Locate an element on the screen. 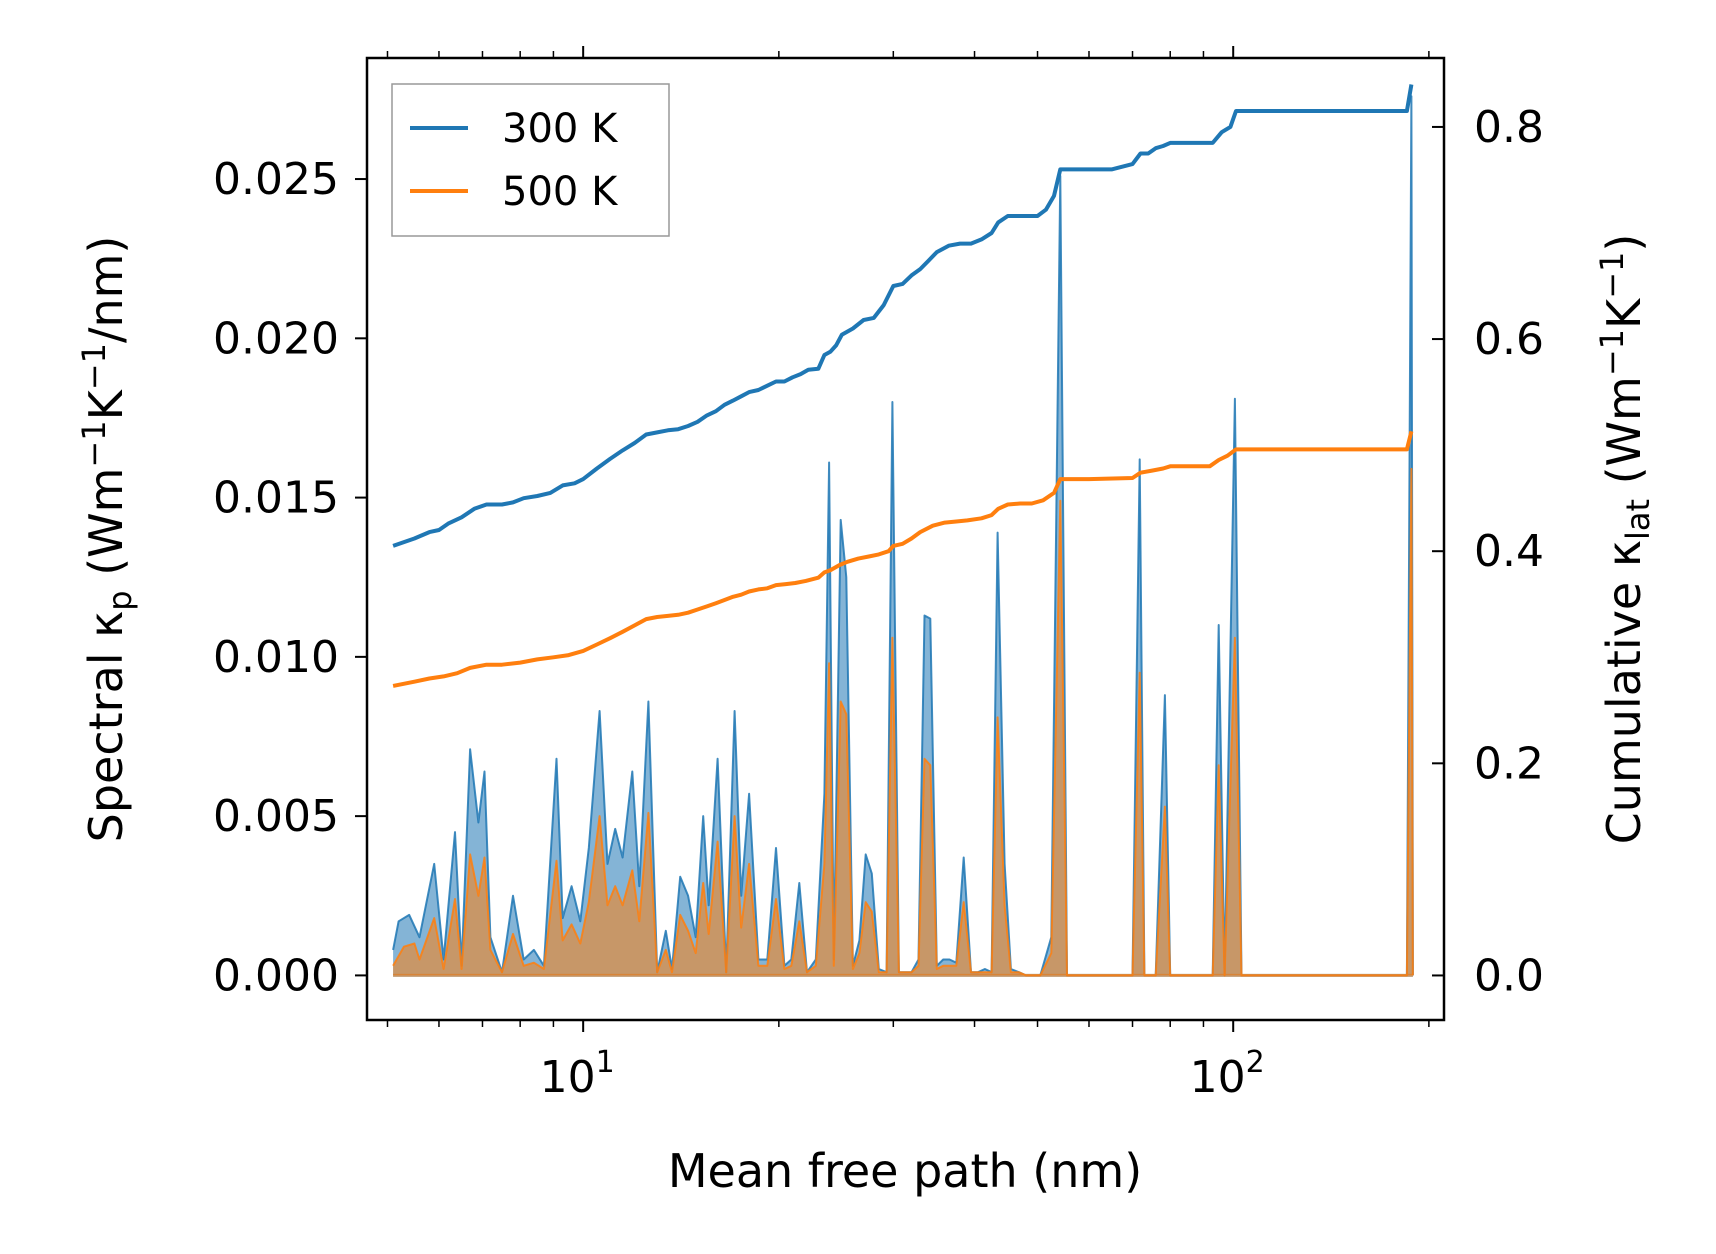  left-y-tick-label: 0.010 is located at coordinates (276, 657).